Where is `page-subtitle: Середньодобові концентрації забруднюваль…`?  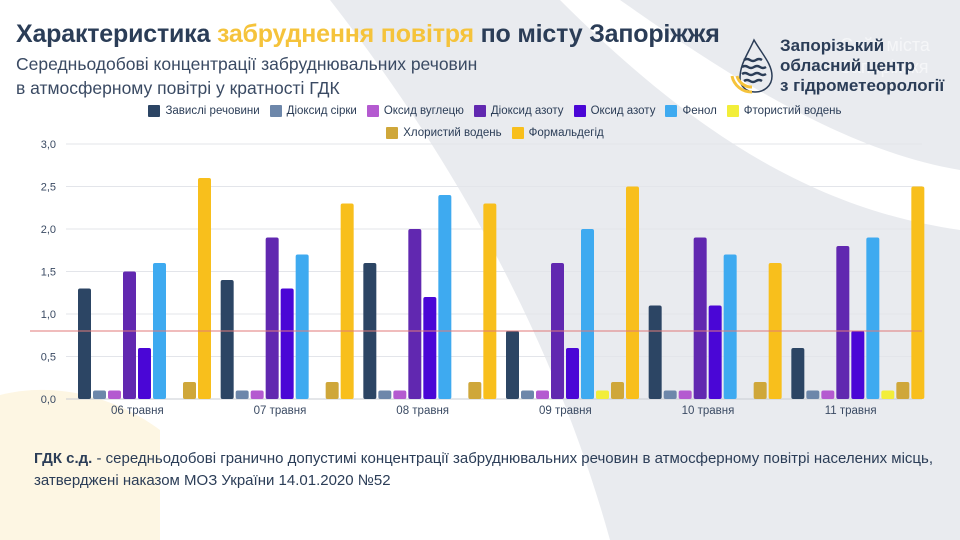 page-subtitle: Середньодобові концентрації забруднюваль… is located at coordinates (316, 76).